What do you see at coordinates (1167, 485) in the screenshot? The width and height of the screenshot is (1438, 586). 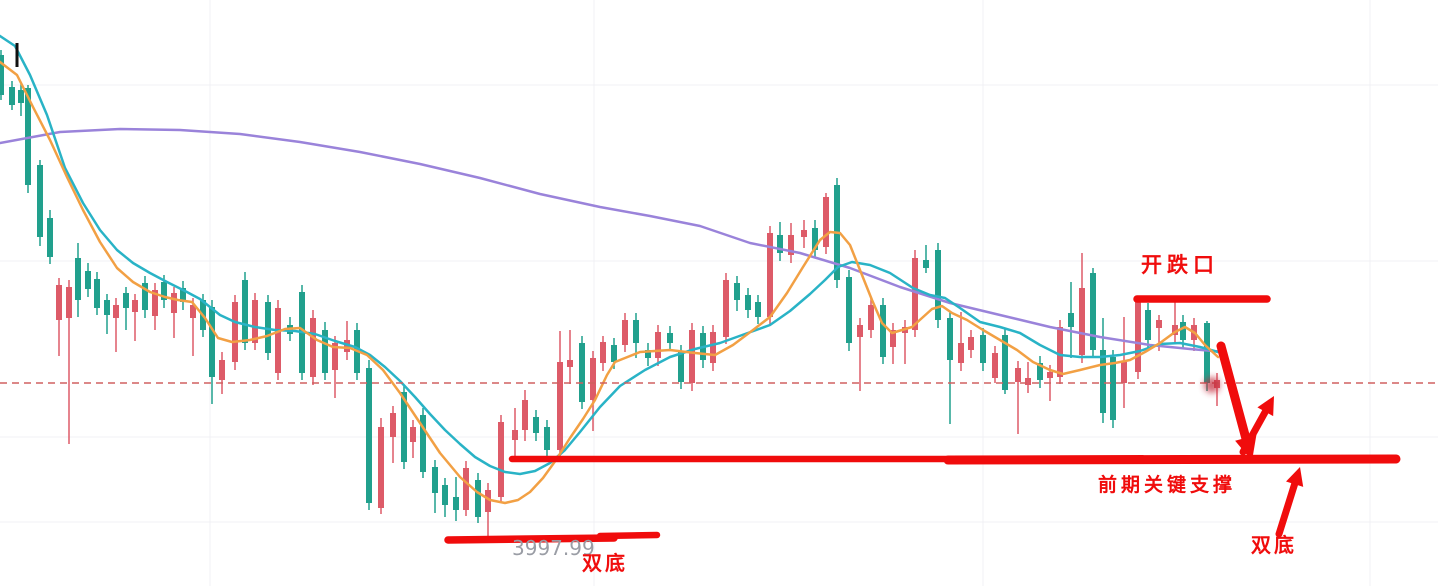 I see `support-annotation-label: 前期关键支撑` at bounding box center [1167, 485].